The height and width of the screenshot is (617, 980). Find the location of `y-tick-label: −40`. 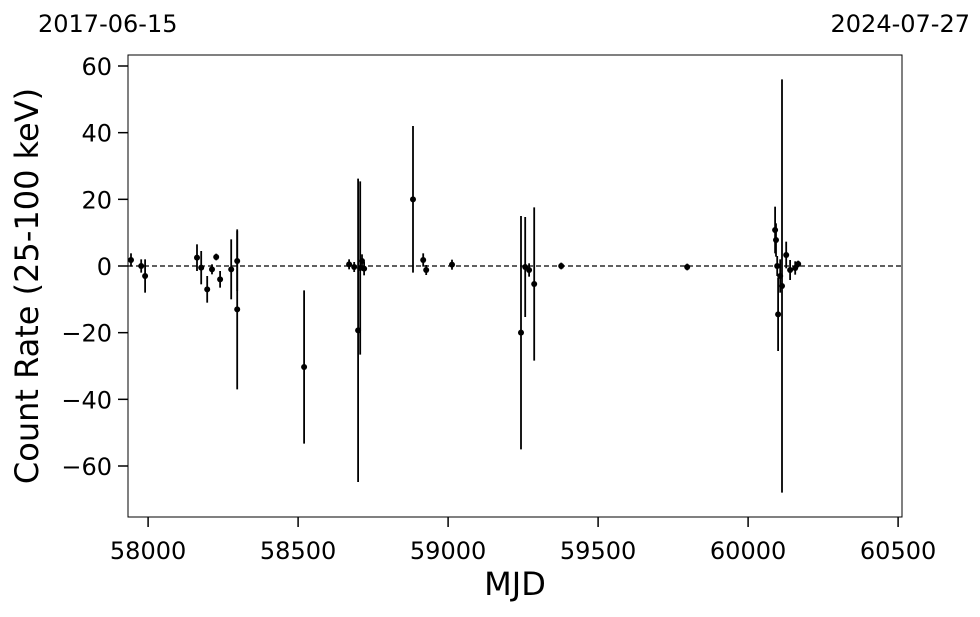

y-tick-label: −40 is located at coordinates (86, 400).